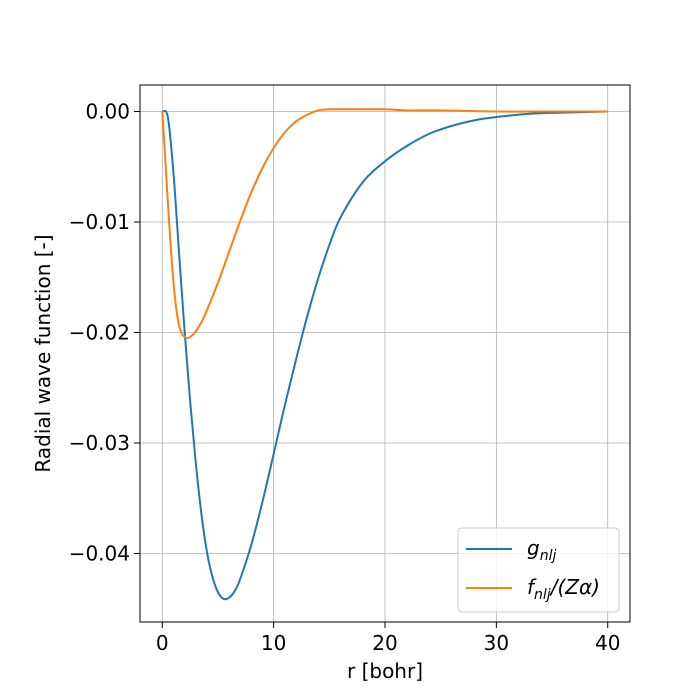 The height and width of the screenshot is (700, 700). Describe the element at coordinates (563, 589) in the screenshot. I see `legend-label-f: fnlj/(Zα)` at that location.